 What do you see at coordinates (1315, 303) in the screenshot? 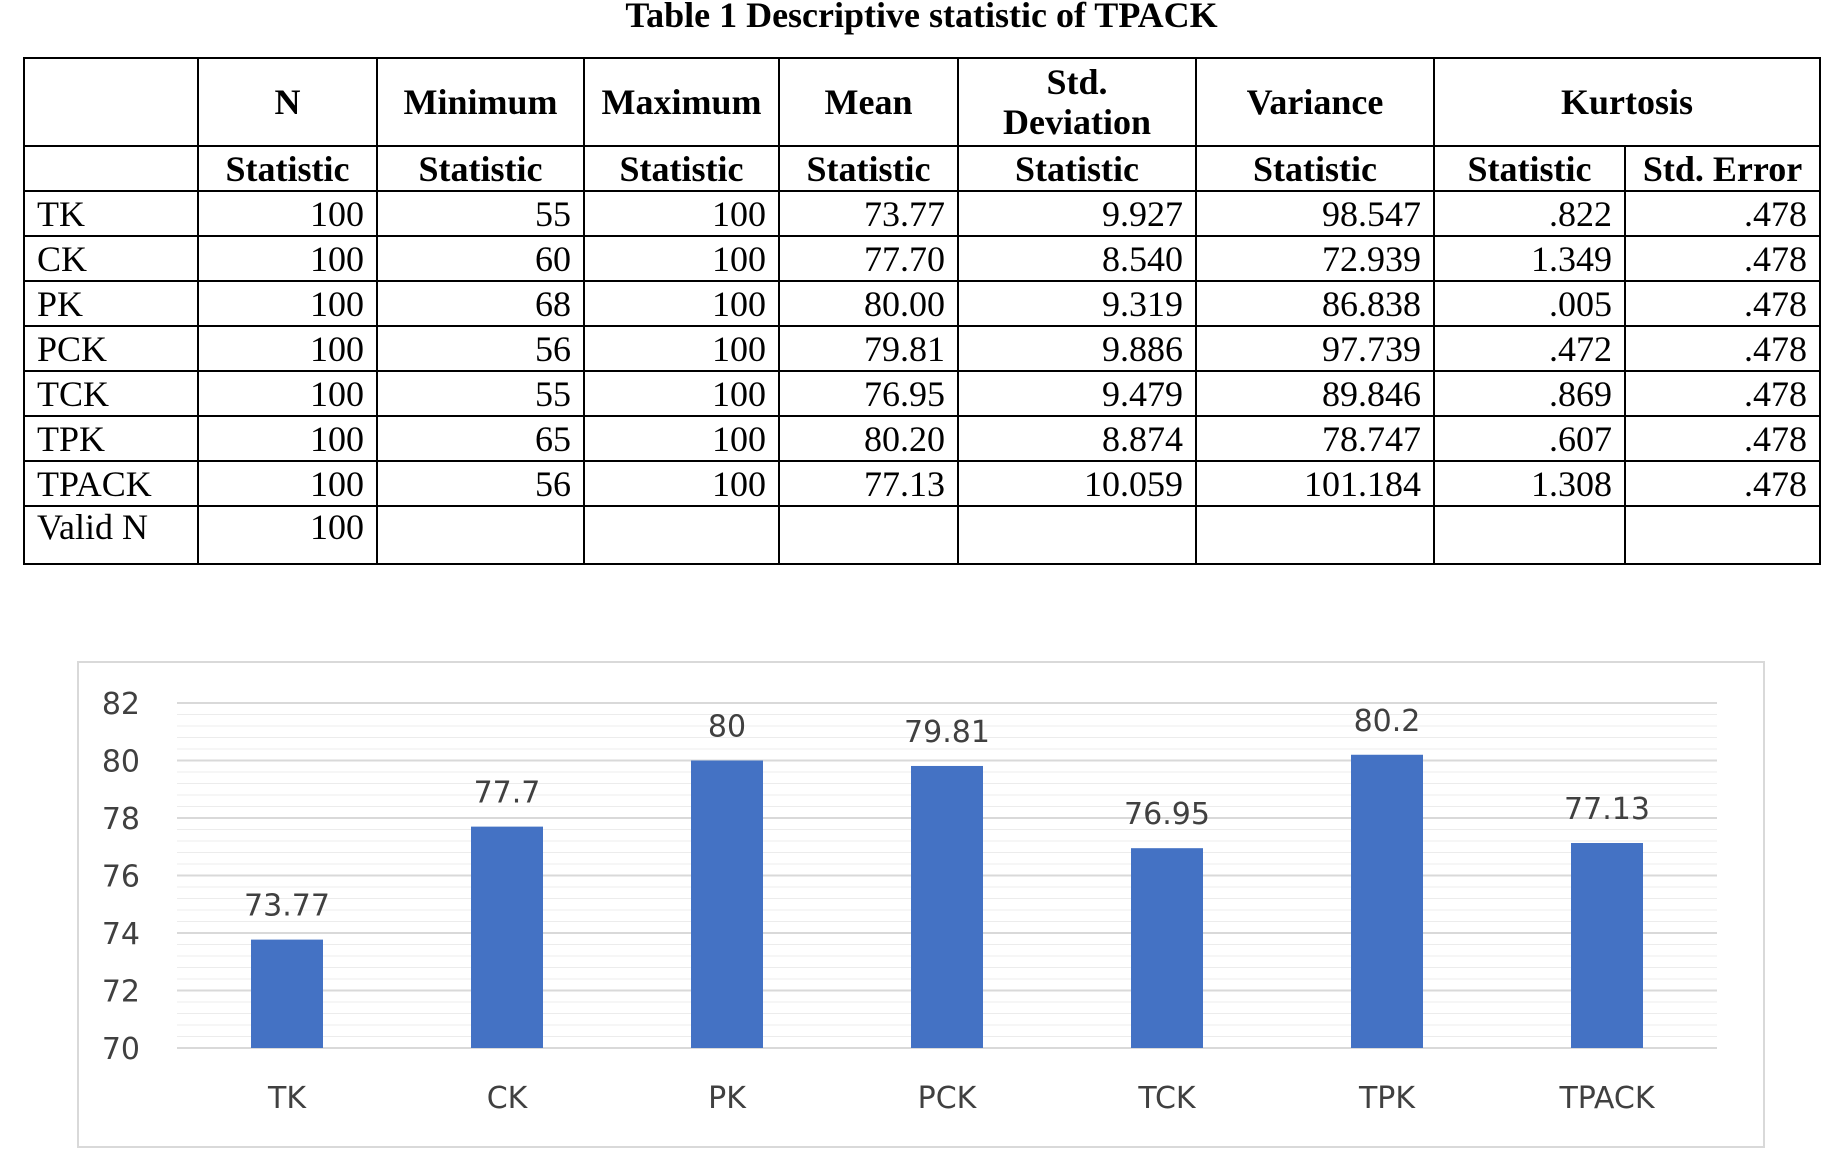
I see `table-cell: 86.838` at bounding box center [1315, 303].